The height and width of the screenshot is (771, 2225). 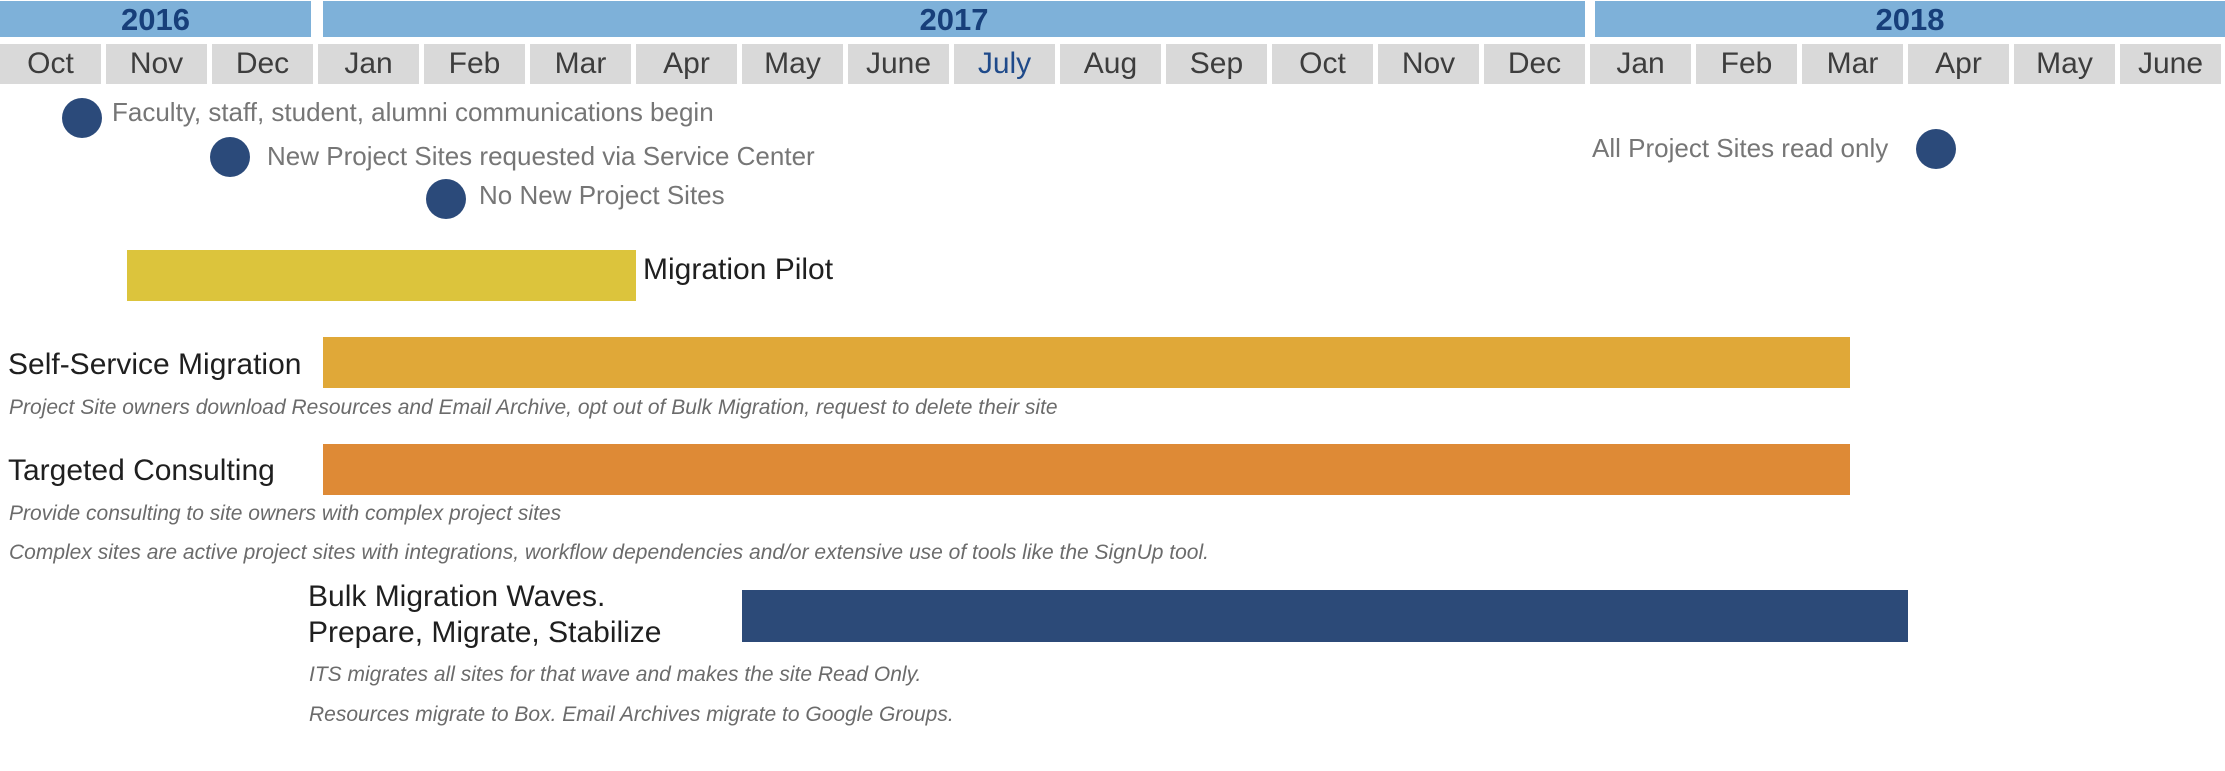 I want to click on targeted-consulting-label: Targeted Consulting, so click(x=141, y=470).